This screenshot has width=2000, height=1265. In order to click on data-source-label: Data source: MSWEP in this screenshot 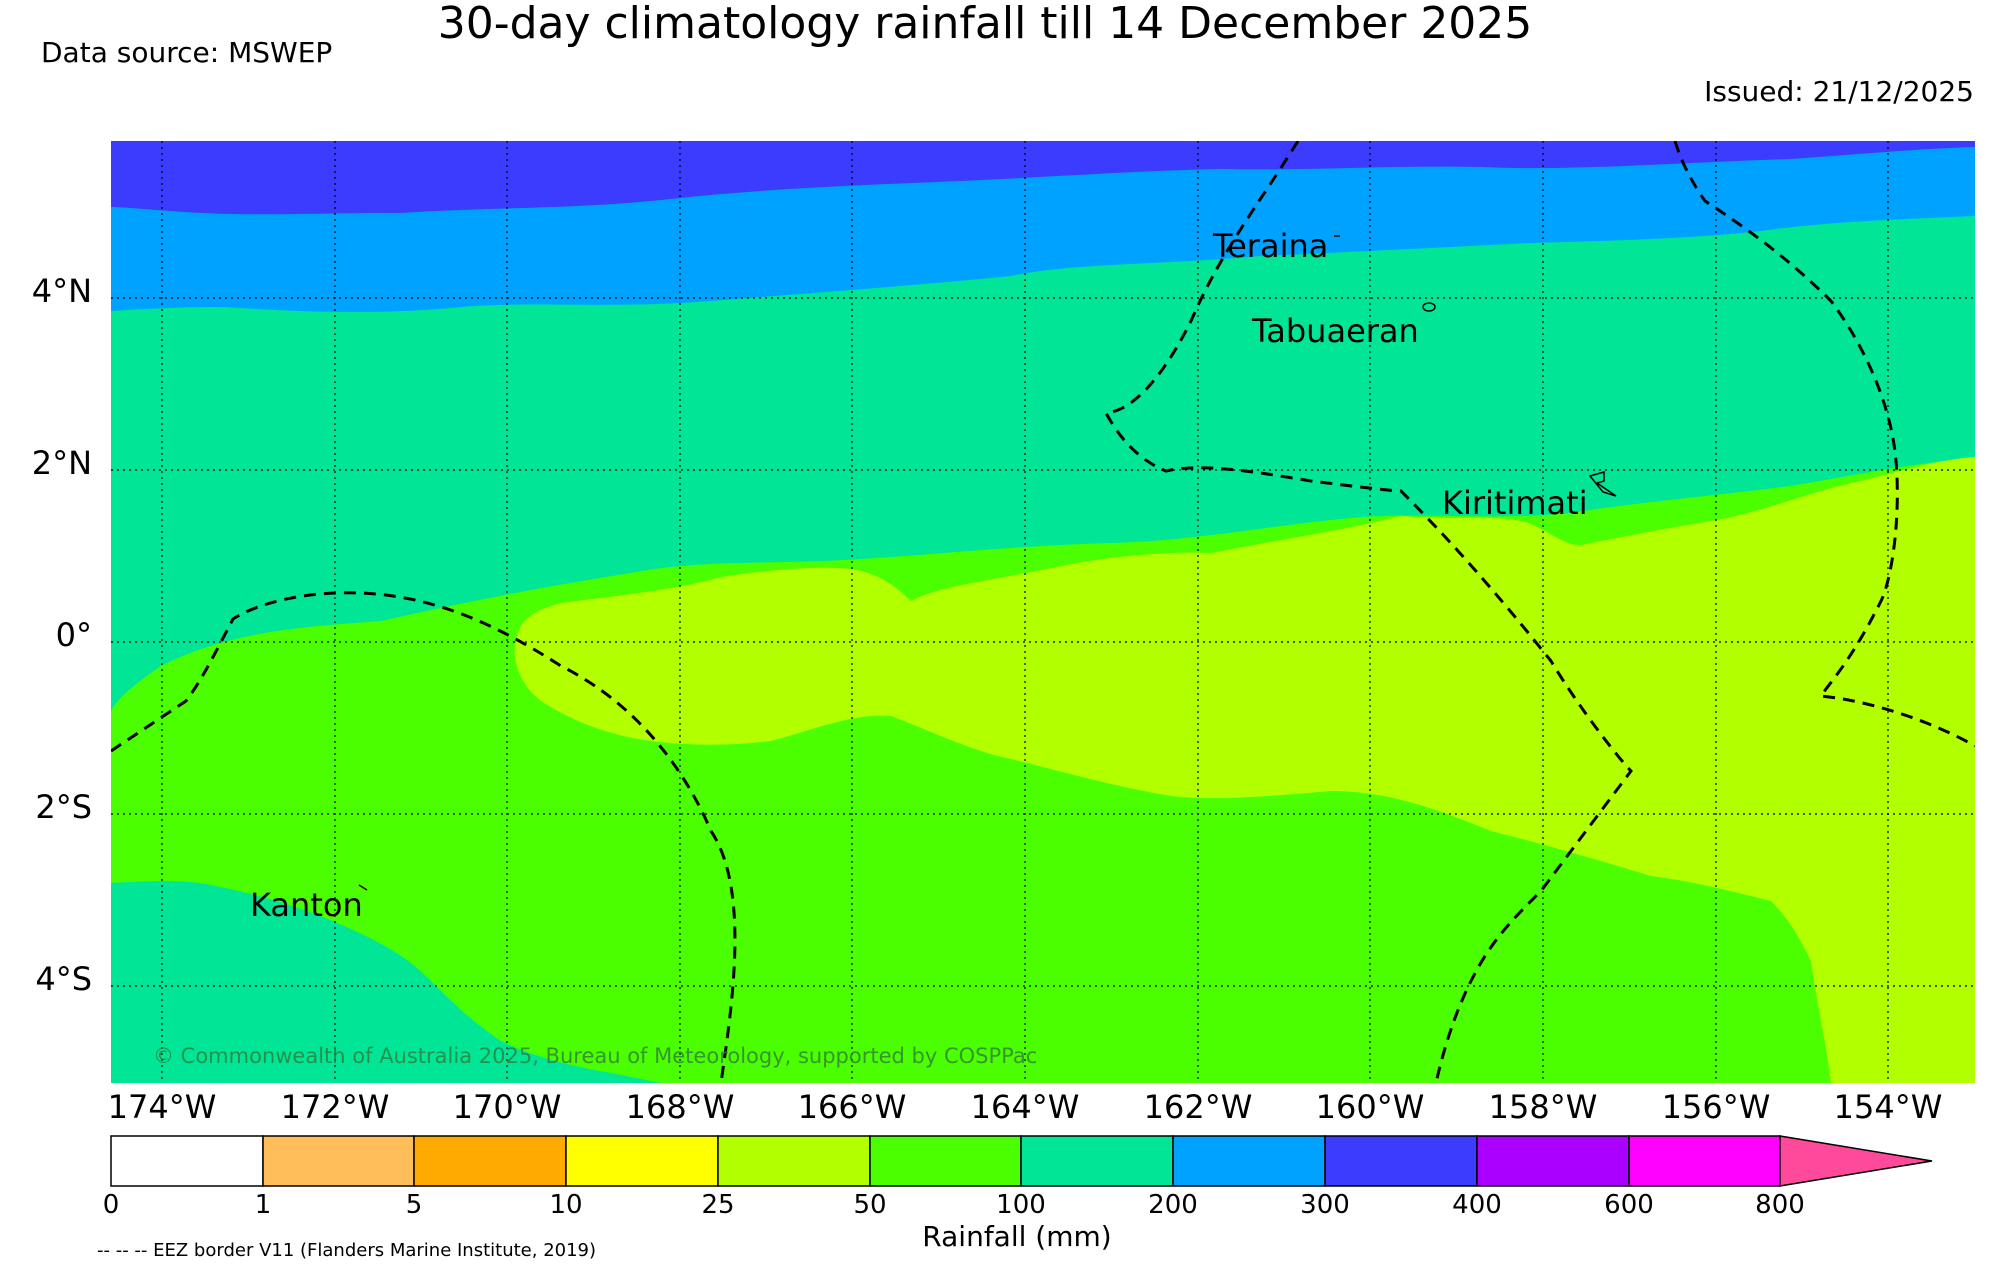, I will do `click(187, 52)`.